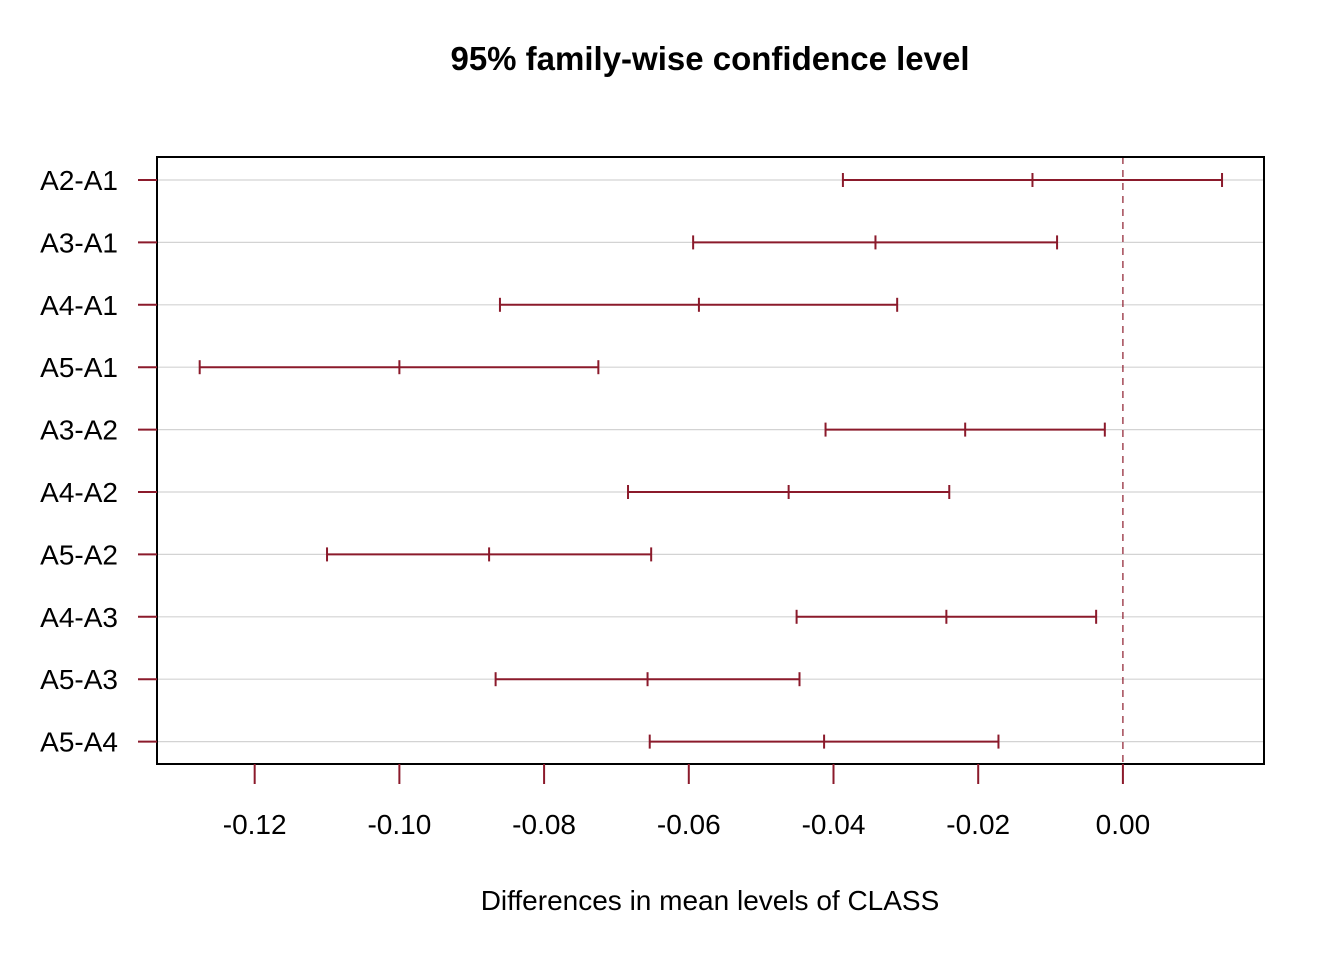 The width and height of the screenshot is (1344, 960). Describe the element at coordinates (824, 741) in the screenshot. I see `interval-A5-A4` at that location.